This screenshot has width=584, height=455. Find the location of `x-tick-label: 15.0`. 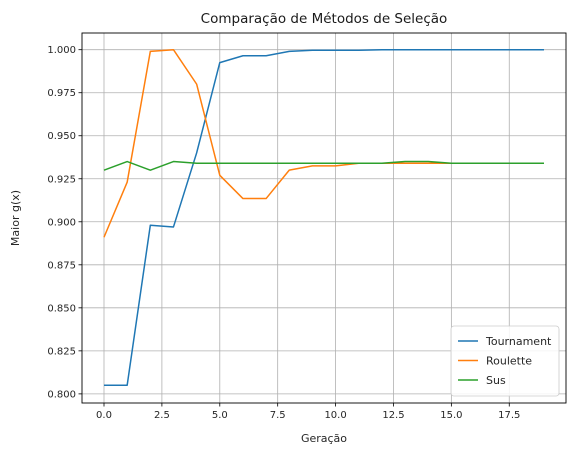

x-tick-label: 15.0 is located at coordinates (451, 415).